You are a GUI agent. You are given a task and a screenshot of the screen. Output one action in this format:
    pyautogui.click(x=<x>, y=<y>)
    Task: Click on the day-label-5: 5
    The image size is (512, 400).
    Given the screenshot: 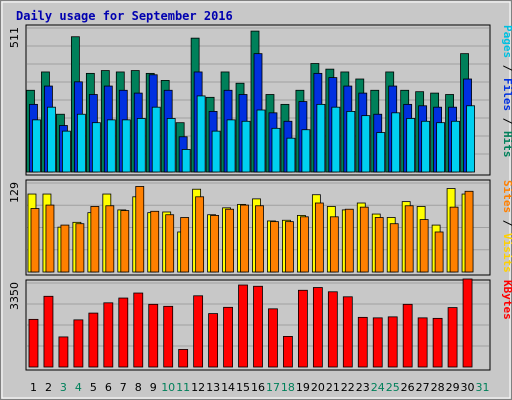 What is the action you would take?
    pyautogui.click(x=93, y=387)
    